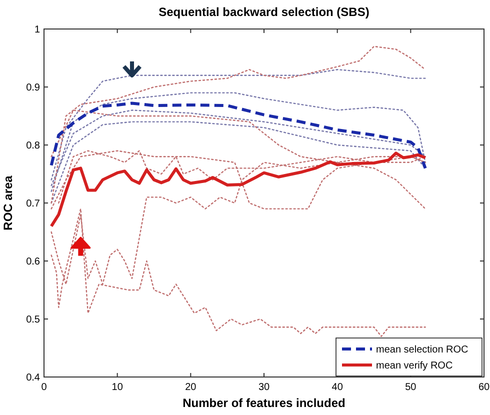 This screenshot has width=490, height=415. What do you see at coordinates (191, 387) in the screenshot?
I see `x-tick-label: 20` at bounding box center [191, 387].